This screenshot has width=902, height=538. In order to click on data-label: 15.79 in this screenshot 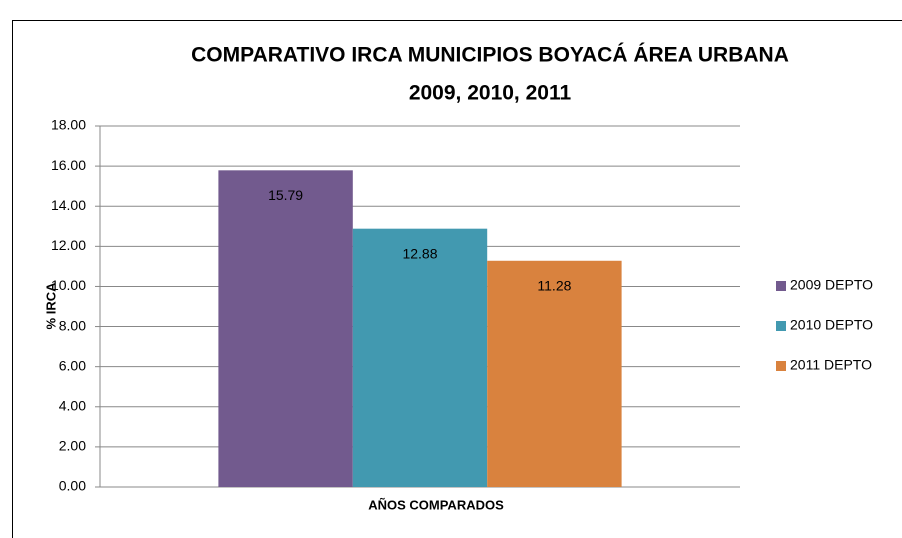, I will do `click(285, 195)`.